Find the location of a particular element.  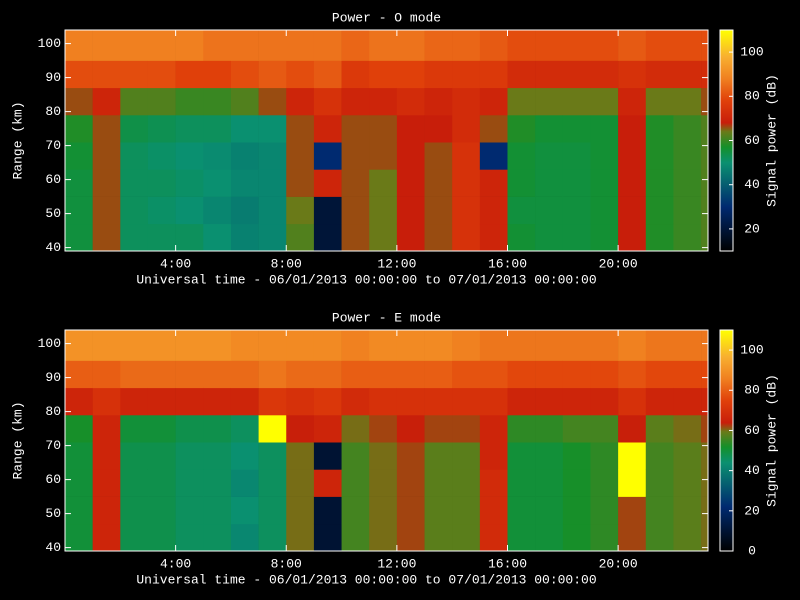

y-tick-label: 80 is located at coordinates (53, 411).